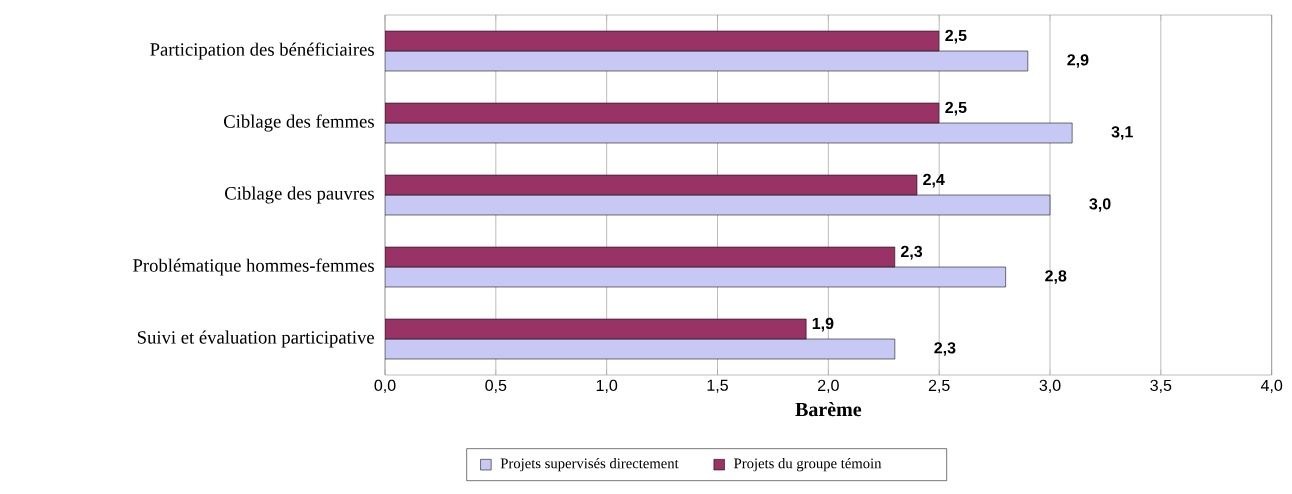  Describe the element at coordinates (828, 409) in the screenshot. I see `x-axis-title: Barème` at that location.